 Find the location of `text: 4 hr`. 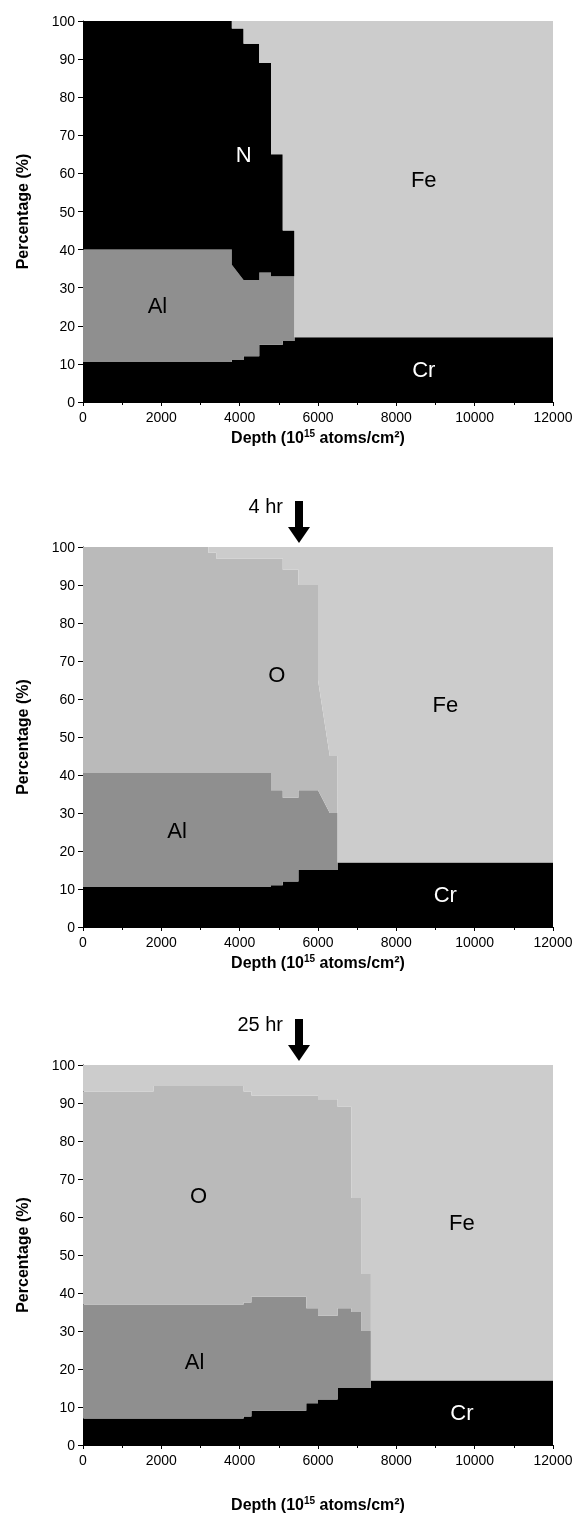

text: 4 hr is located at coordinates (265, 506).